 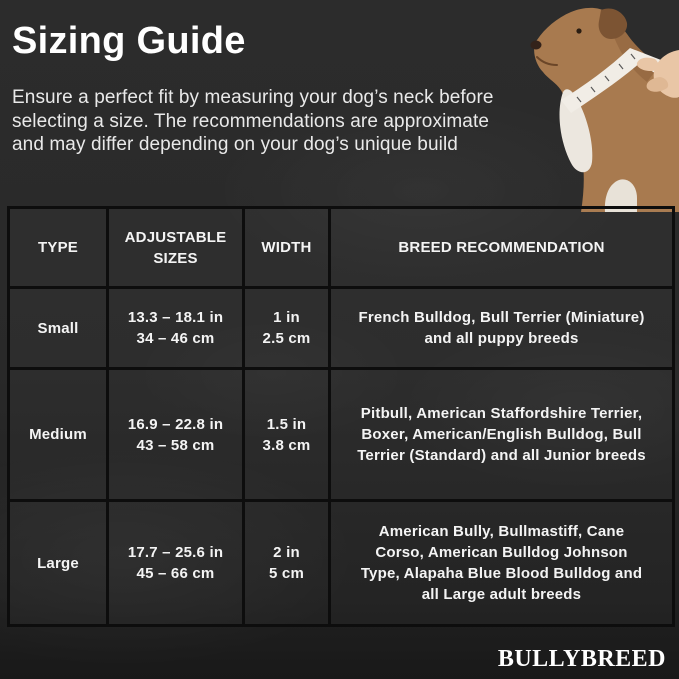 I want to click on page-title: Sizing Guide, so click(x=129, y=41).